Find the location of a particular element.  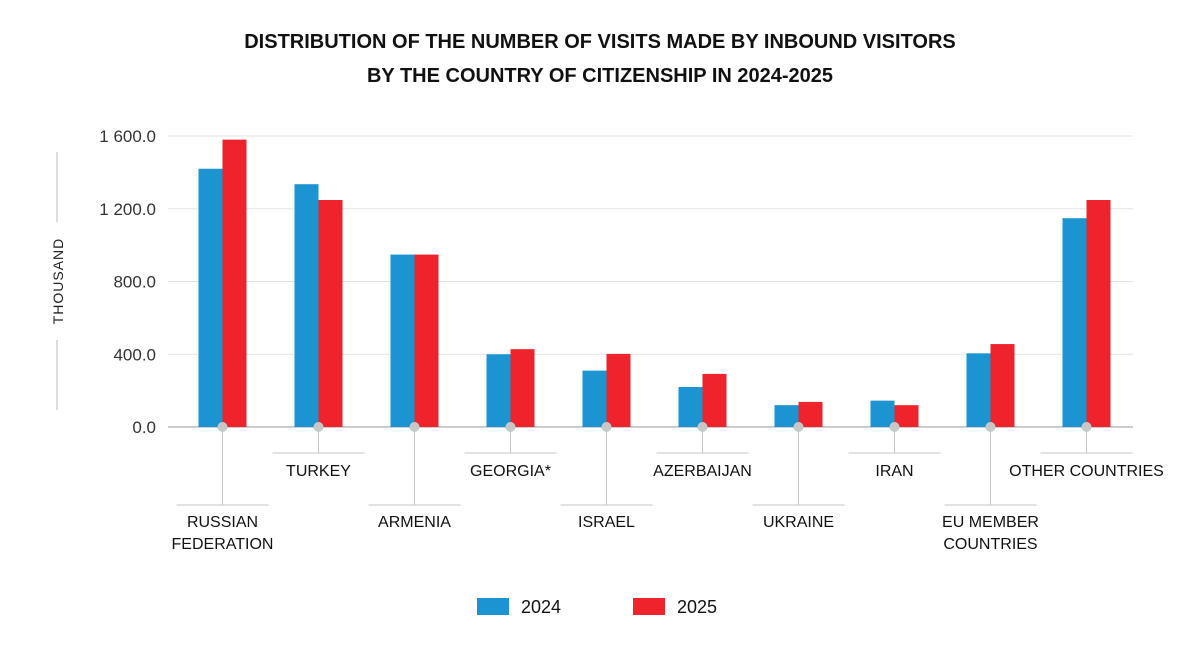

y-tick-label: 1 600.0 is located at coordinates (127, 136).